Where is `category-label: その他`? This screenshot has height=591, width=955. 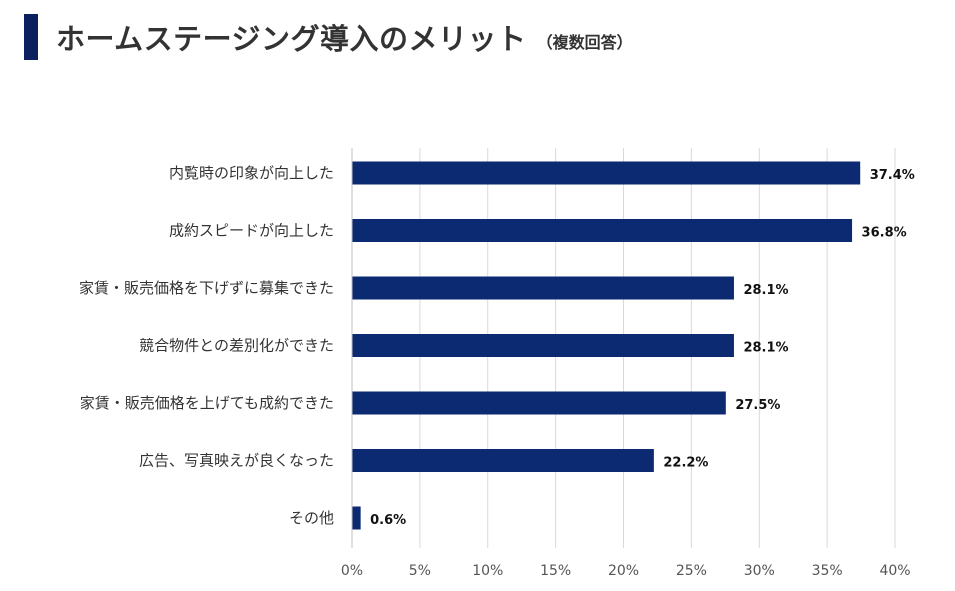 category-label: その他 is located at coordinates (311, 518).